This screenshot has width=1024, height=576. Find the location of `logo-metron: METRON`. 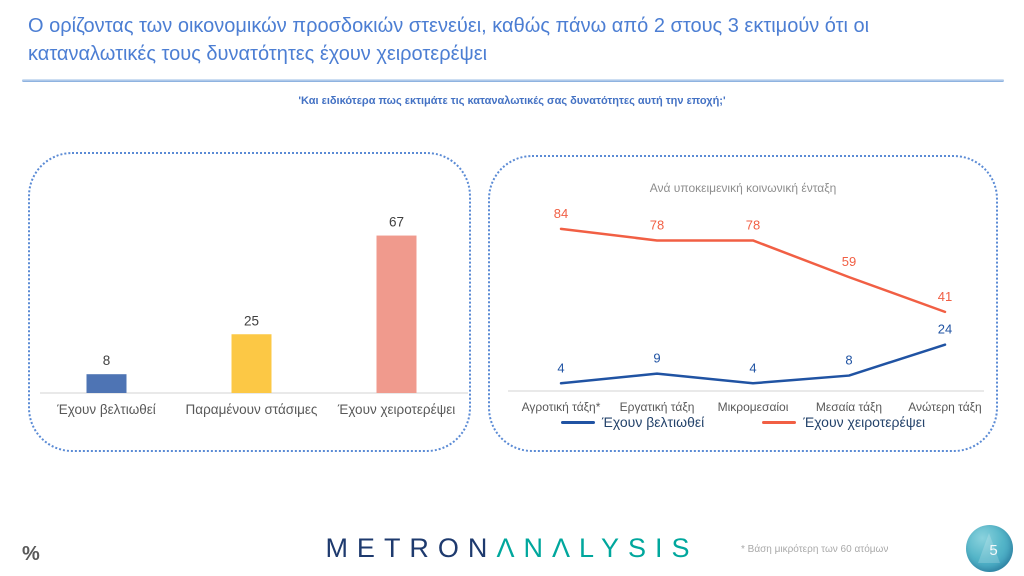

logo-metron: METRON is located at coordinates (411, 548).